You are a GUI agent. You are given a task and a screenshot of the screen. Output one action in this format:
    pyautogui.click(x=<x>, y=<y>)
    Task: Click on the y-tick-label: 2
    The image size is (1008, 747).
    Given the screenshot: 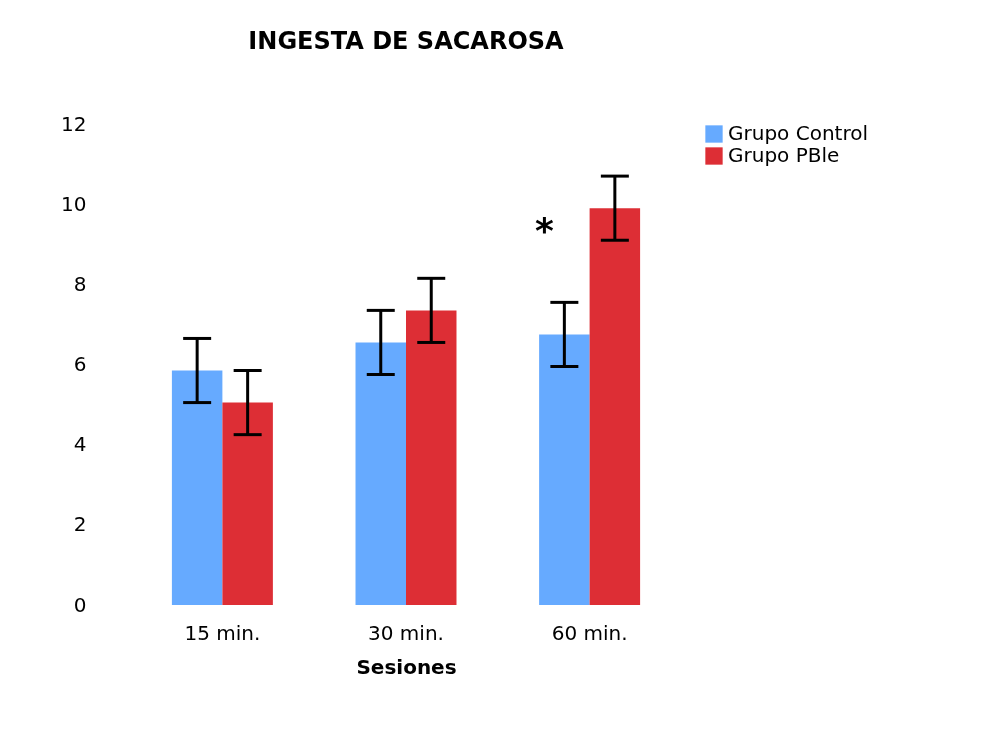 What is the action you would take?
    pyautogui.click(x=80, y=524)
    